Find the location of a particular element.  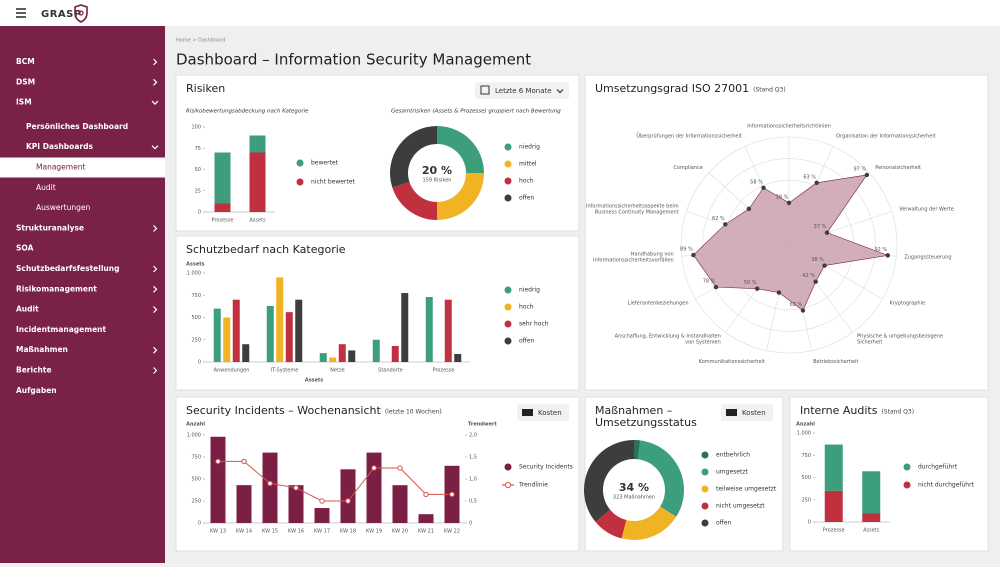

x-tick-label: KW 16 is located at coordinates (296, 532).